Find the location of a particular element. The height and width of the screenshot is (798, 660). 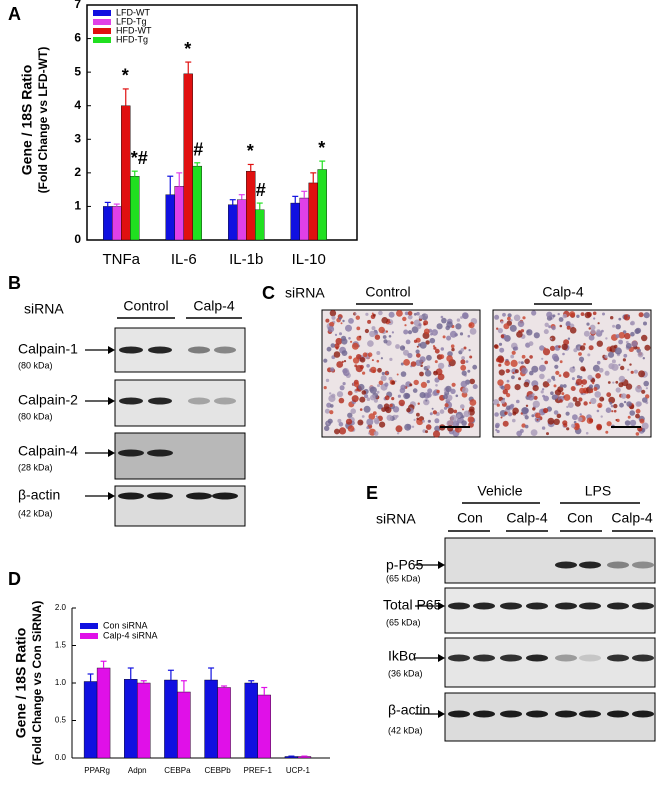

blot-label: Calpain-4 is located at coordinates (48, 451).